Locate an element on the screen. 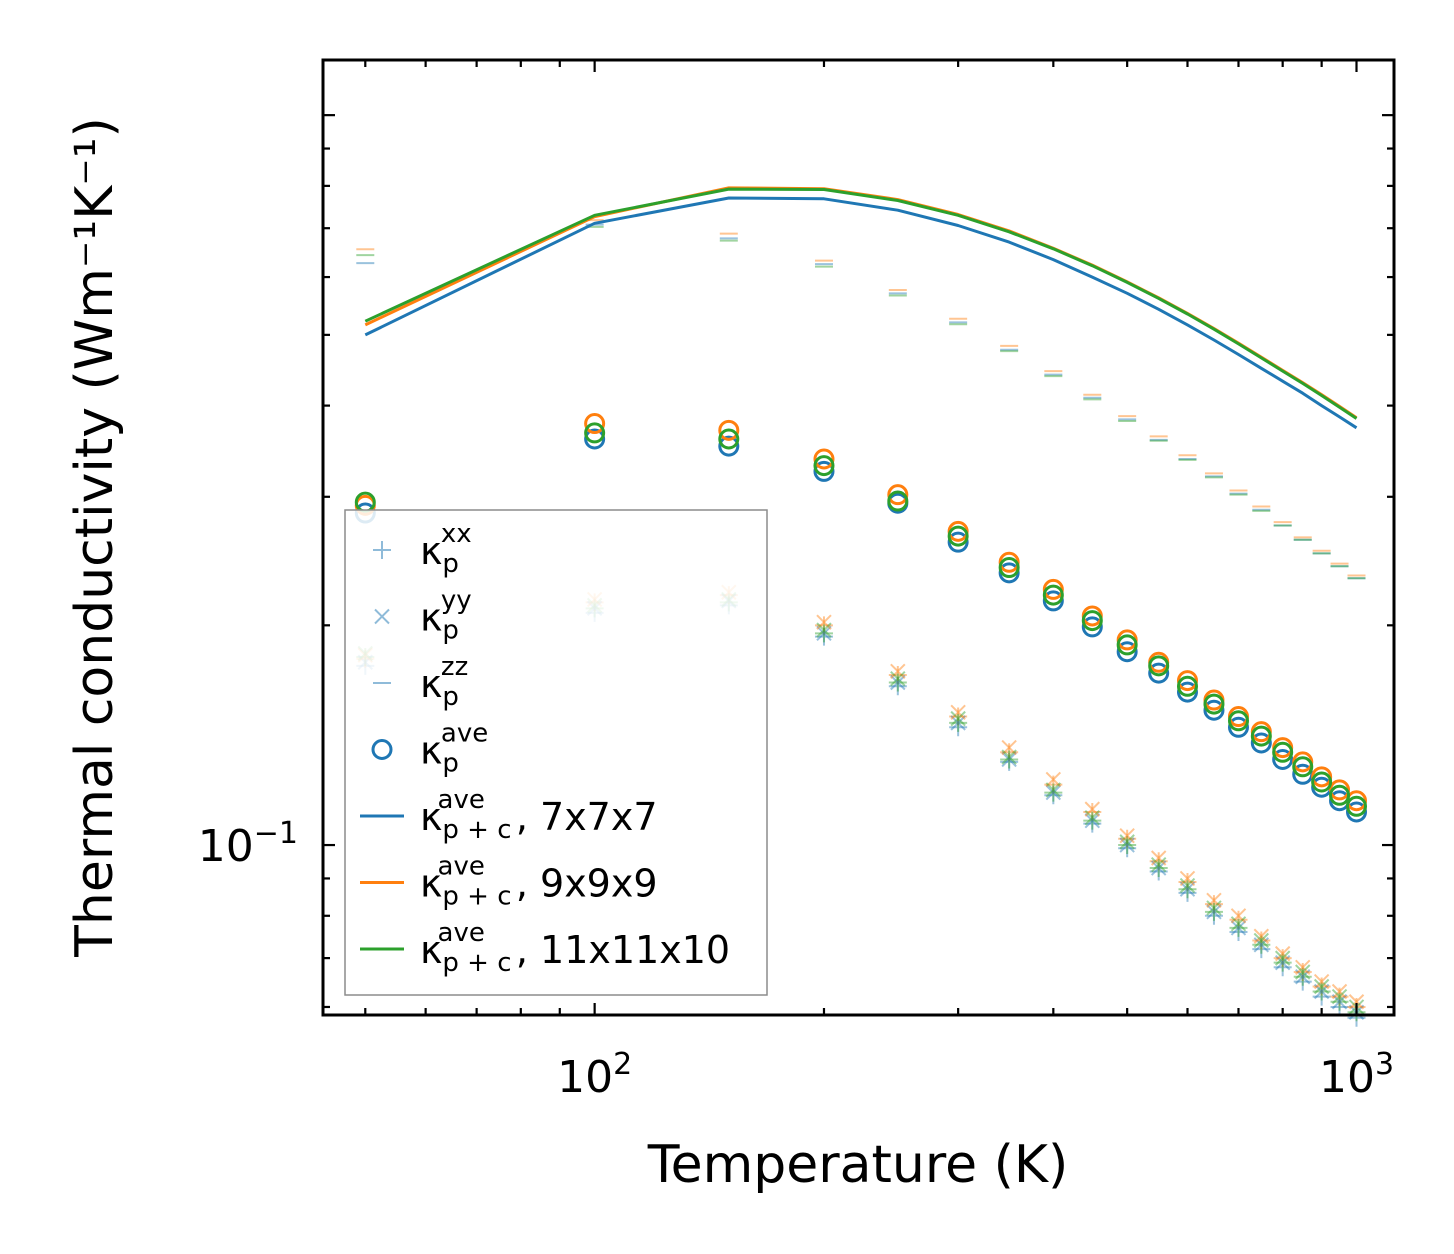 This screenshot has width=1454, height=1254. x-tick-label: 102 is located at coordinates (594, 1075).